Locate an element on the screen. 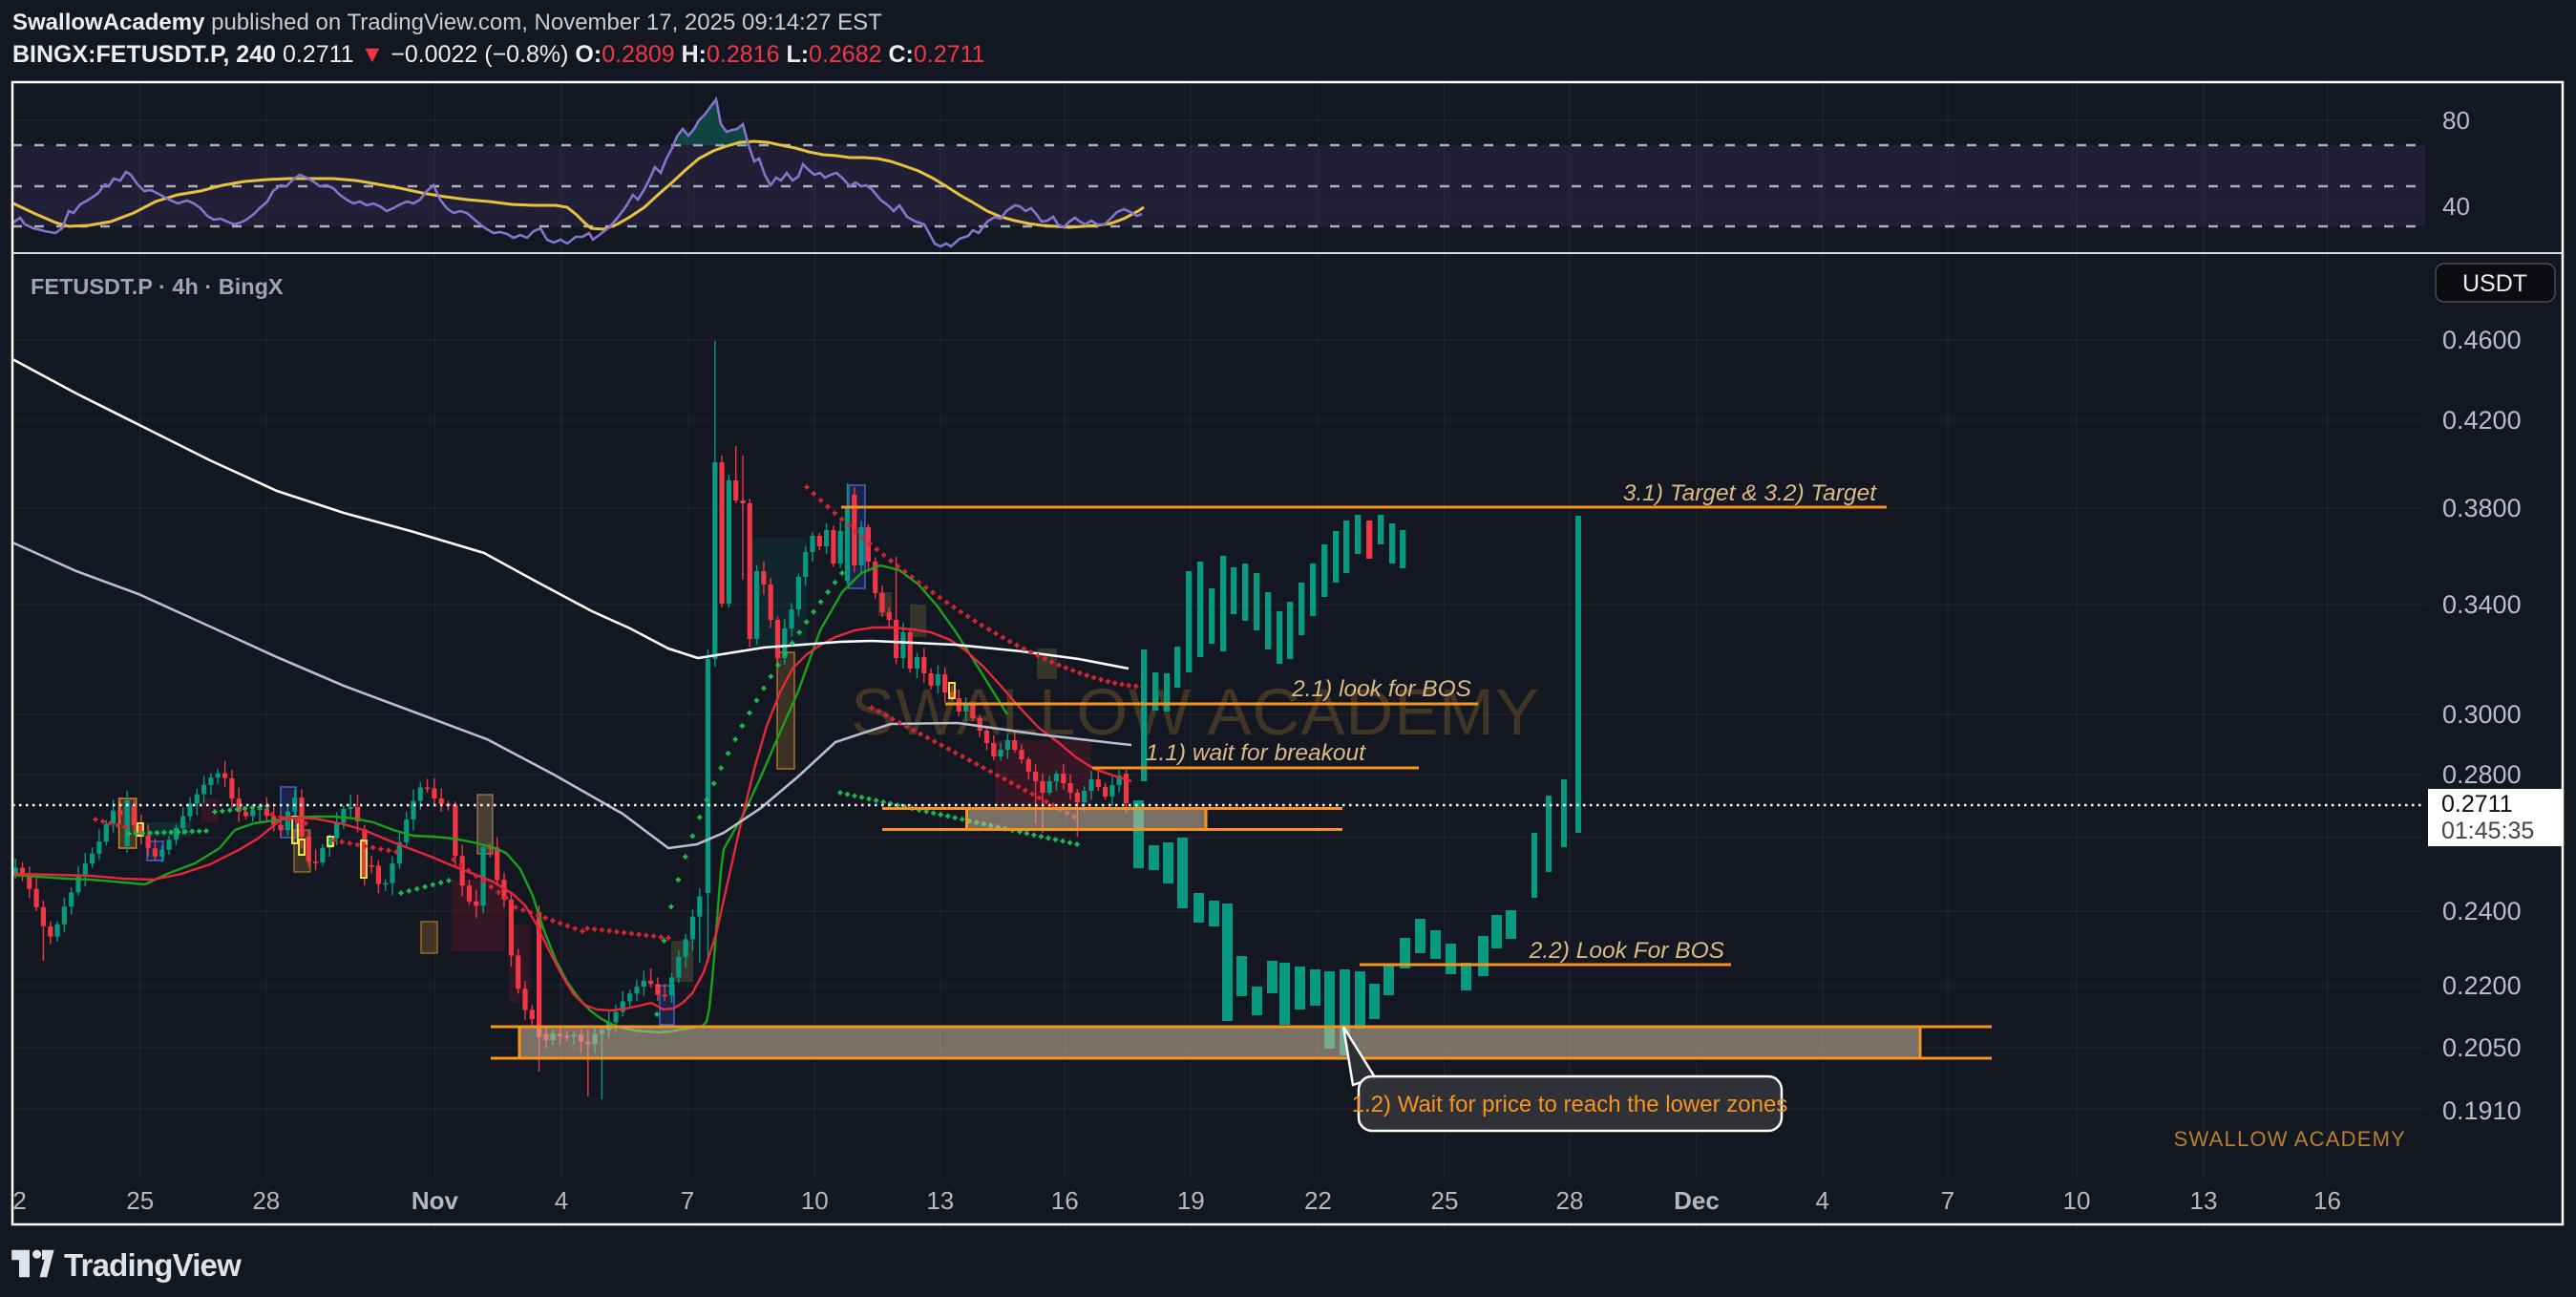 This screenshot has width=2576, height=1297. svg-text: 0.4600 is located at coordinates (2482, 340).